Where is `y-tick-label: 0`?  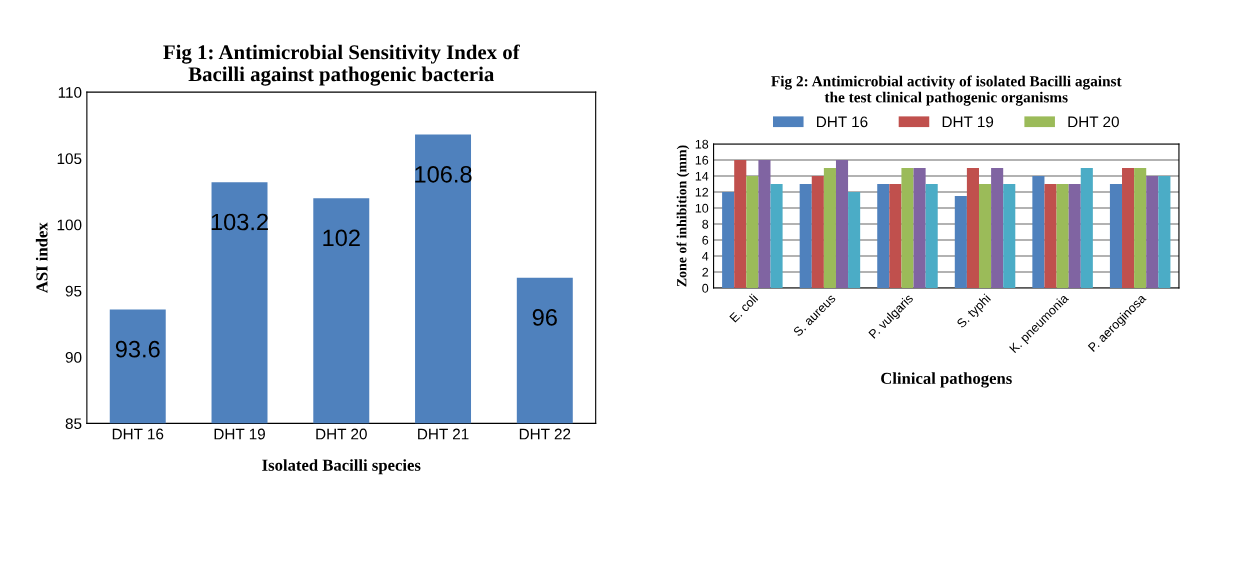 y-tick-label: 0 is located at coordinates (705, 288).